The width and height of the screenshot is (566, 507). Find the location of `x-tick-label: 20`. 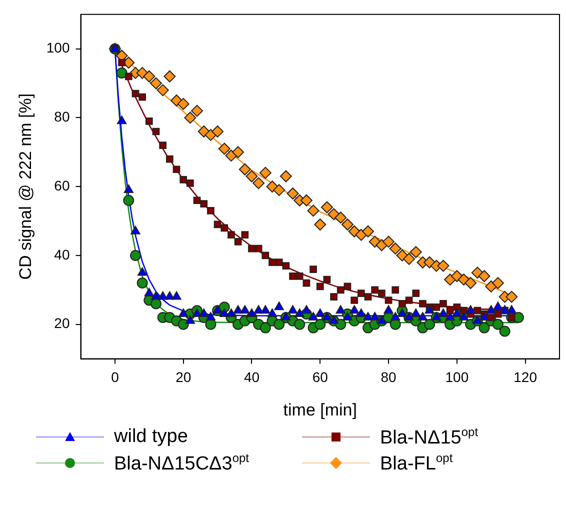

x-tick-label: 20 is located at coordinates (184, 377).